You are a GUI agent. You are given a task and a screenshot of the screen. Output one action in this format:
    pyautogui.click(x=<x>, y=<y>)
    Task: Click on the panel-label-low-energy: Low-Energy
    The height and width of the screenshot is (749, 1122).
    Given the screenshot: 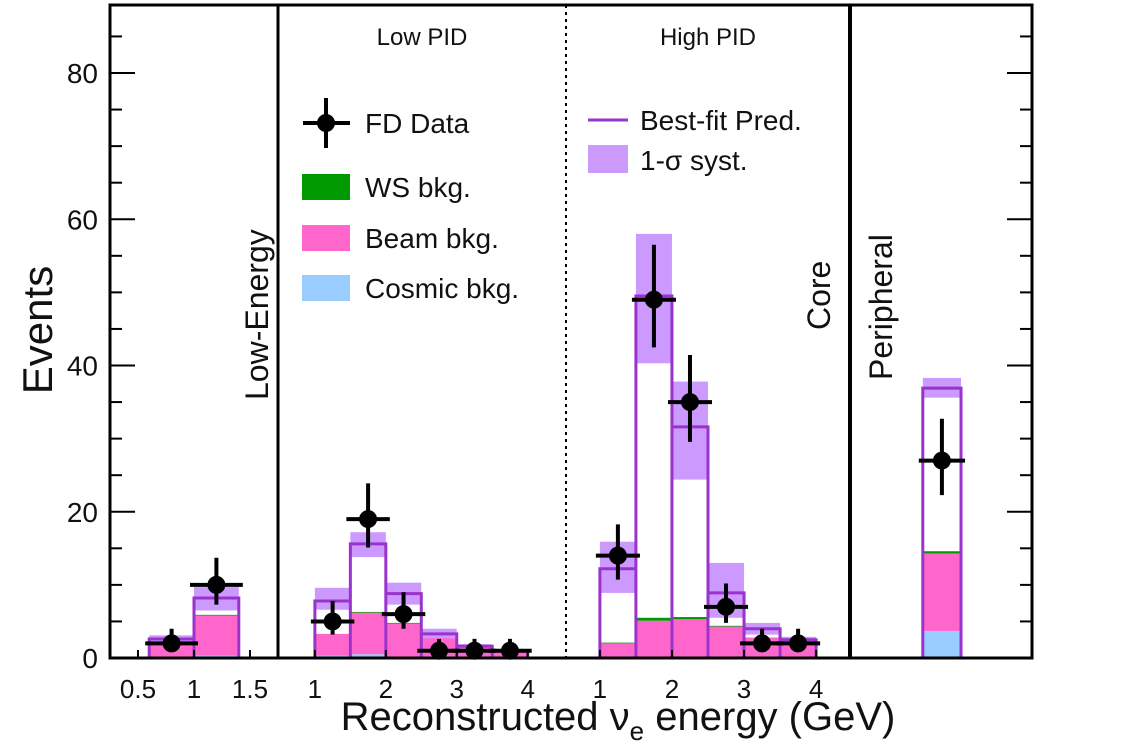 What is the action you would take?
    pyautogui.click(x=257, y=314)
    